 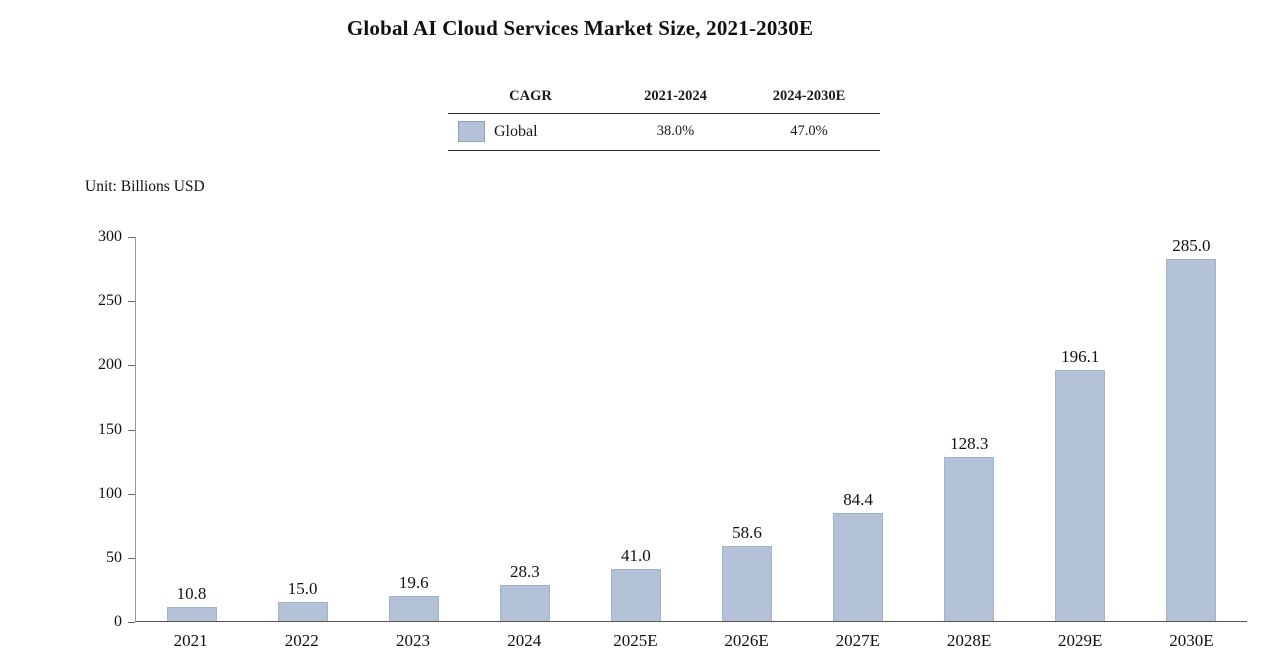 I want to click on y-axis-tick-label-100: 100, so click(x=110, y=493).